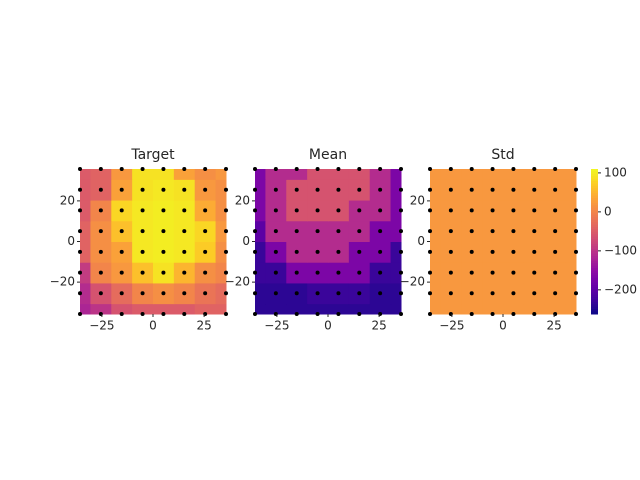 Image resolution: width=640 pixels, height=480 pixels. What do you see at coordinates (242, 200) in the screenshot?
I see `y-tick-label: 20` at bounding box center [242, 200].